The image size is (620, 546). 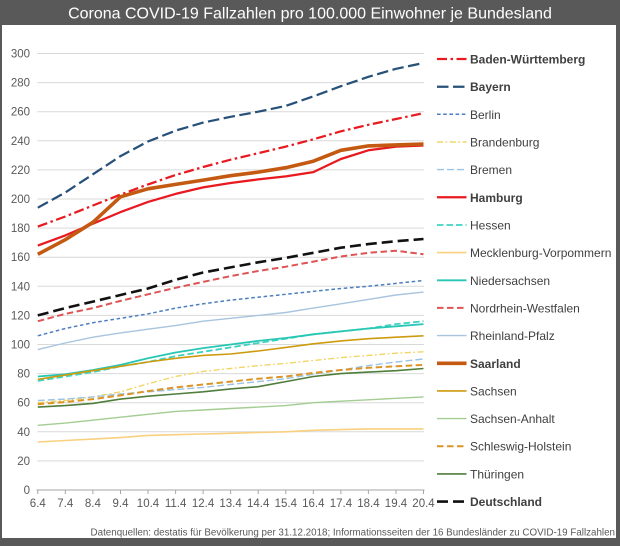 I want to click on svg-text: 6.4, so click(x=38, y=504).